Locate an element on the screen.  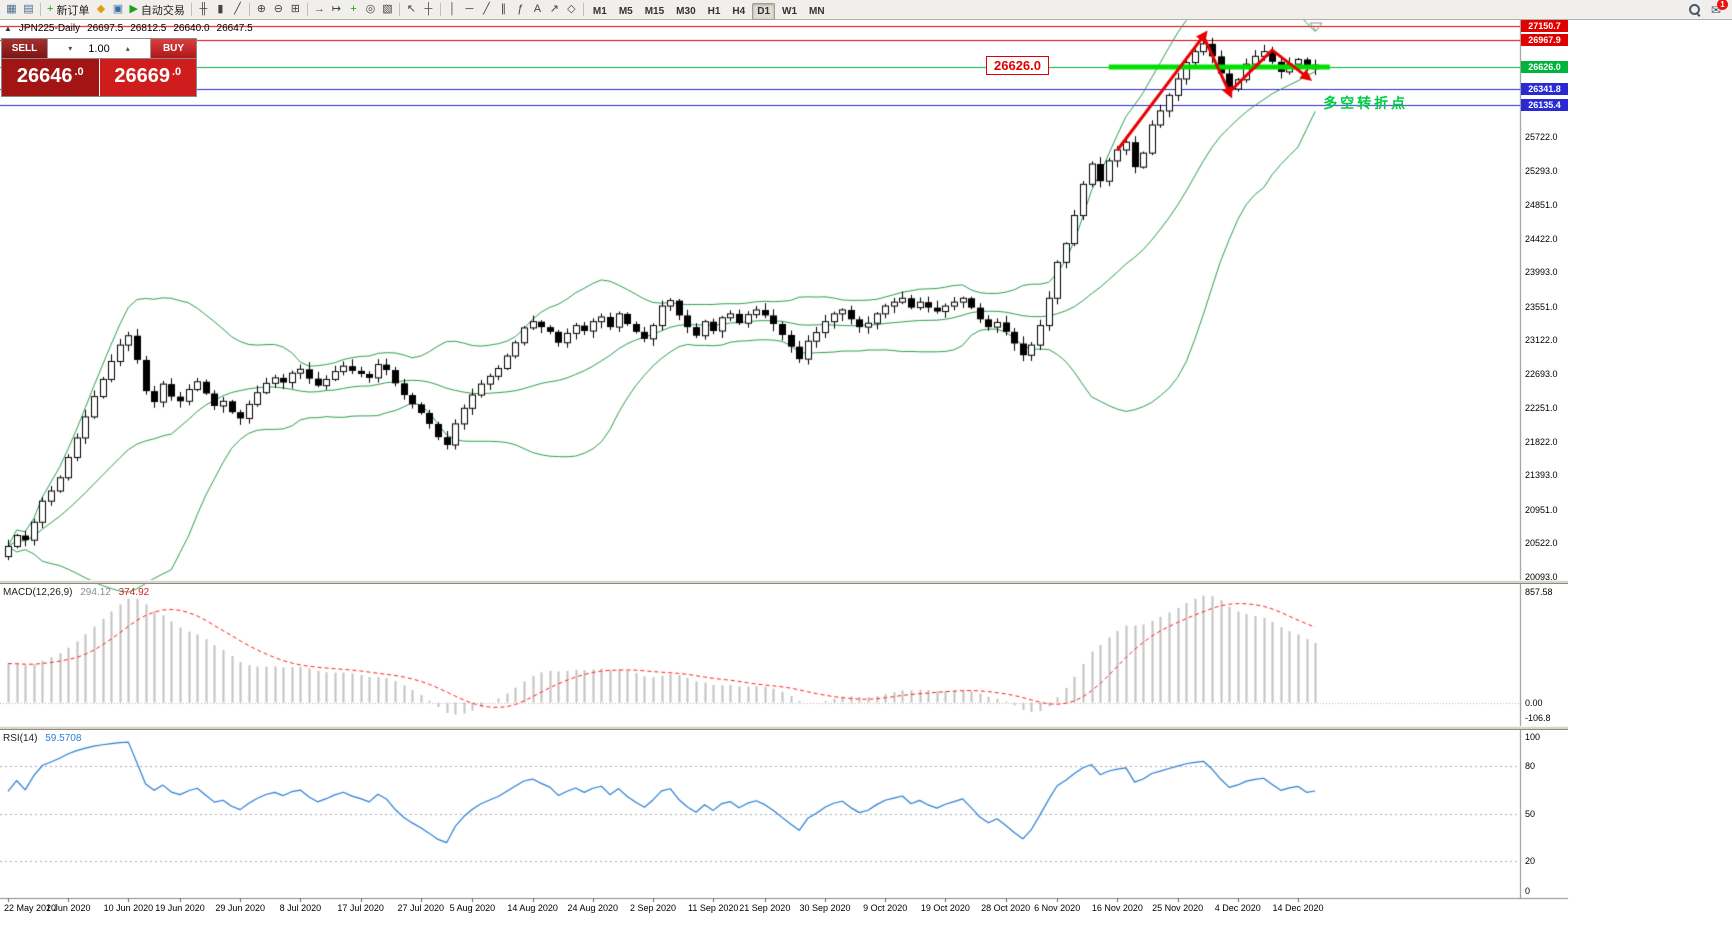
arrows-icon: ↗ is located at coordinates (554, 9).